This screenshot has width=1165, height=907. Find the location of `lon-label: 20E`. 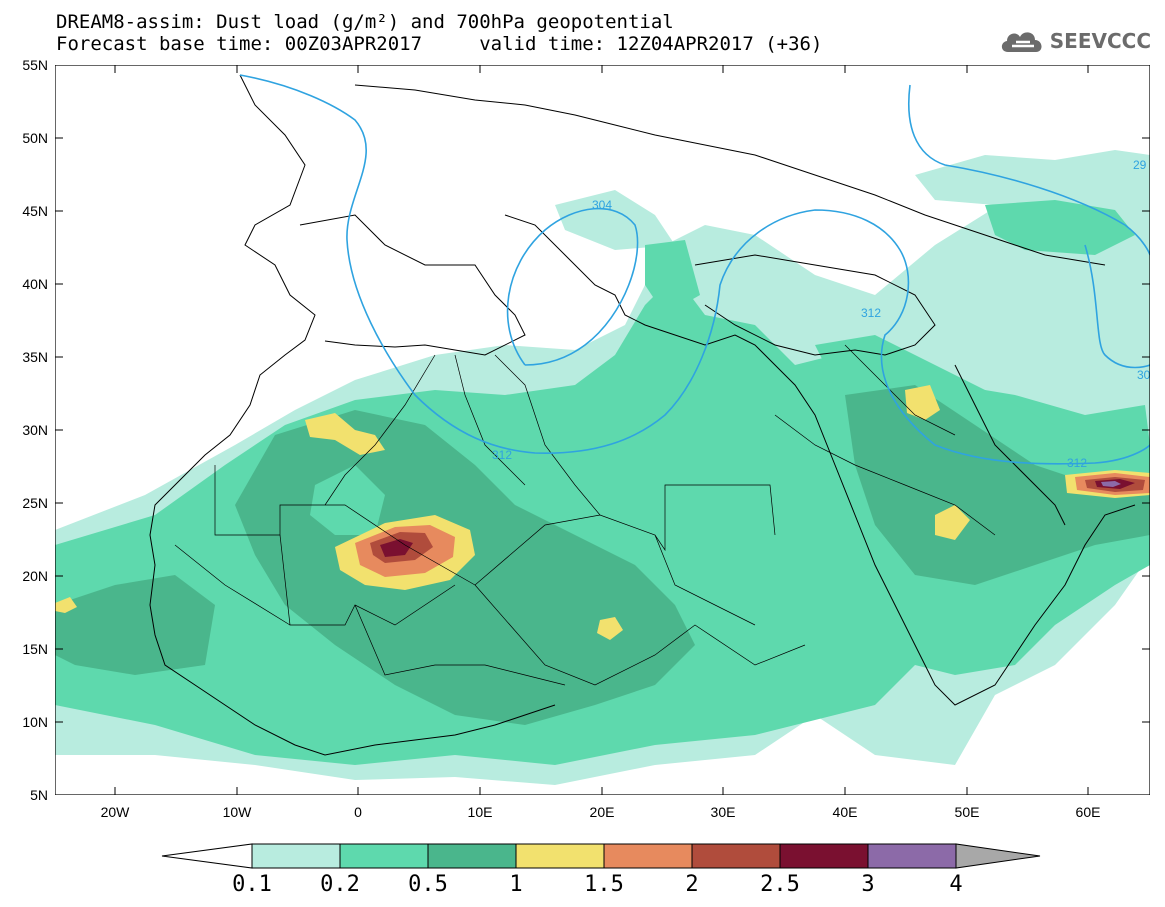

lon-label: 20E is located at coordinates (602, 812).